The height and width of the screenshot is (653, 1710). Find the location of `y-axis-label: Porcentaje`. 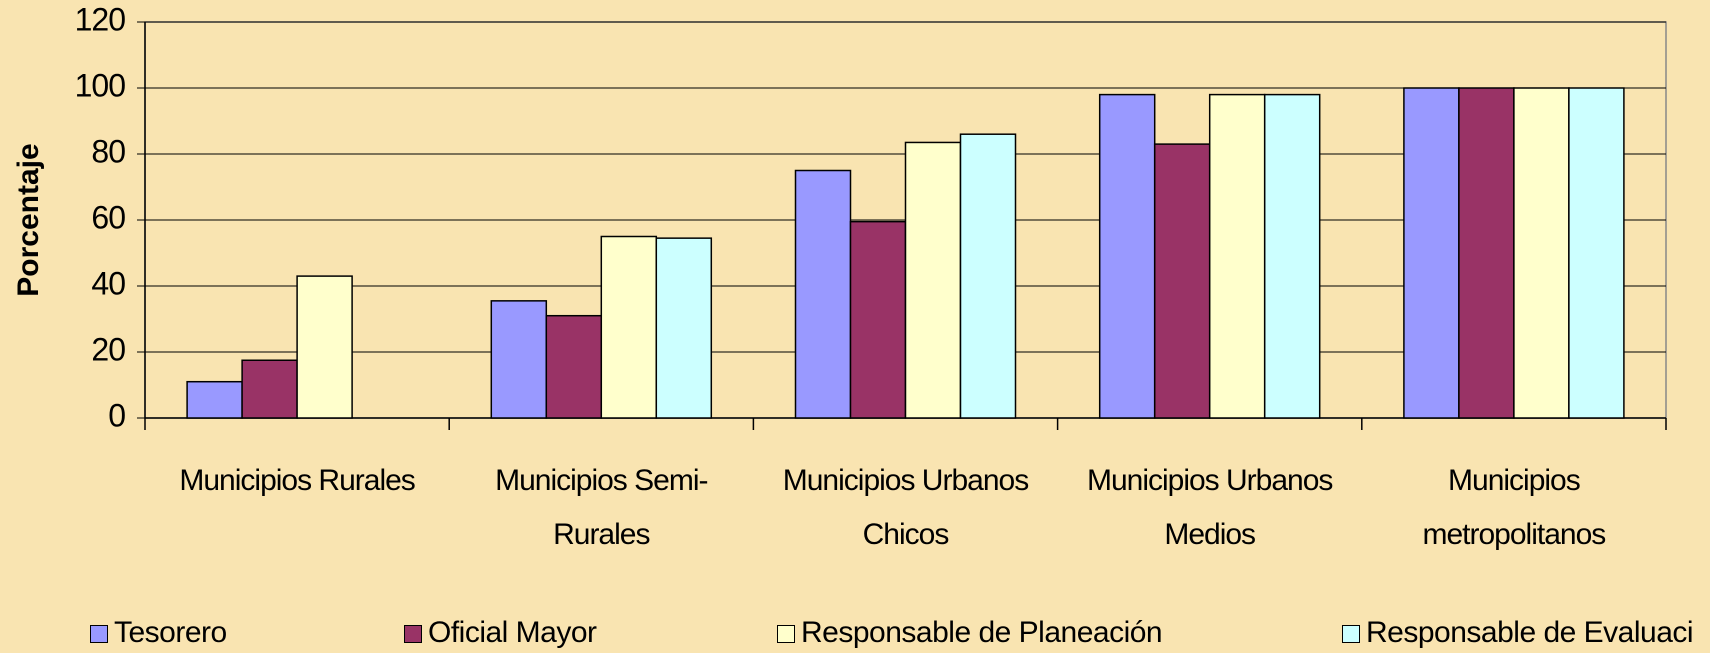

y-axis-label: Porcentaje is located at coordinates (28, 219).